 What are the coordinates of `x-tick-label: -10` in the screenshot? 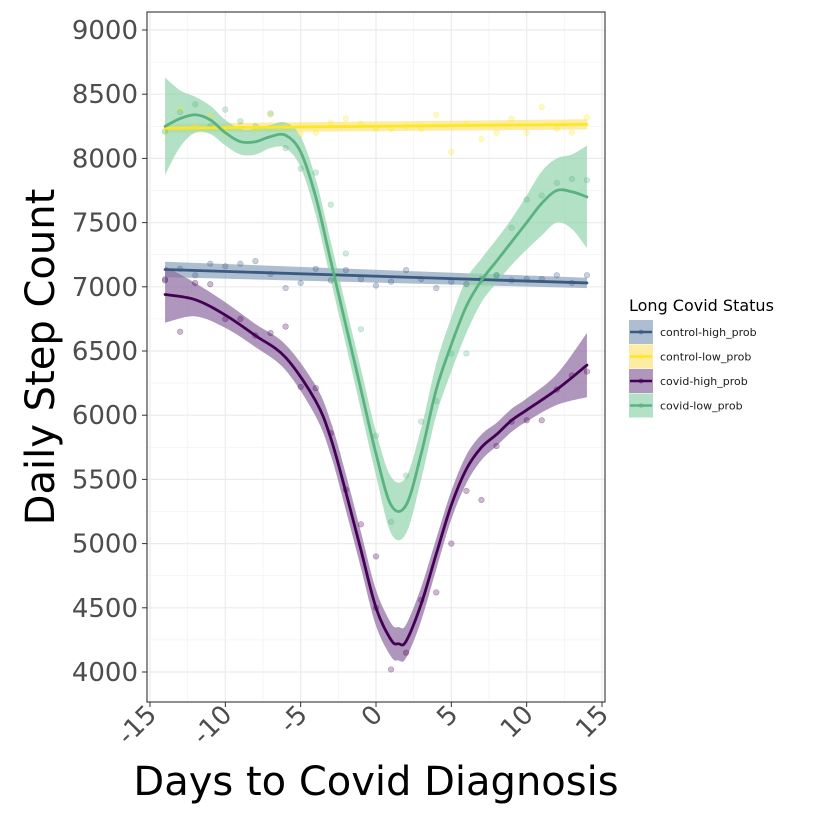 It's located at (212, 725).